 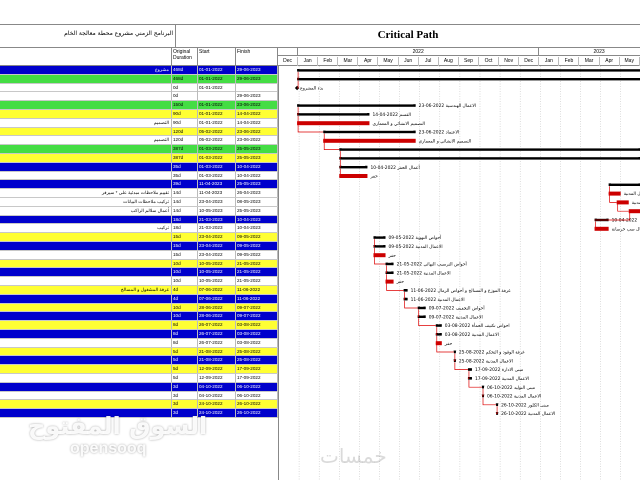 I want to click on activity-duration: 90d, so click(x=185, y=114).